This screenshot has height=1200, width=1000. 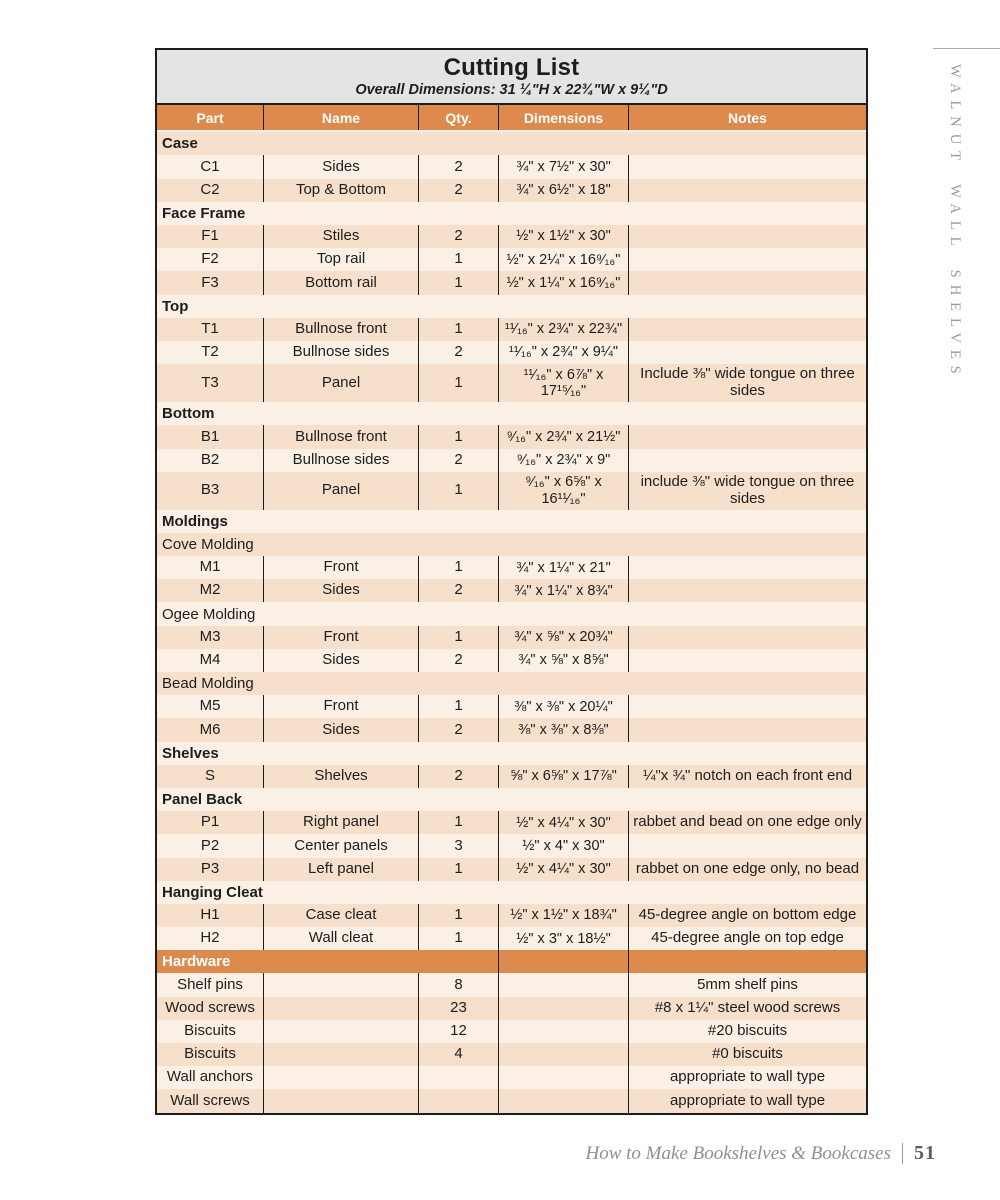 What do you see at coordinates (563, 776) in the screenshot?
I see `row-cell-dimensions: ⅝" x 6⅝" x 17⅞"` at bounding box center [563, 776].